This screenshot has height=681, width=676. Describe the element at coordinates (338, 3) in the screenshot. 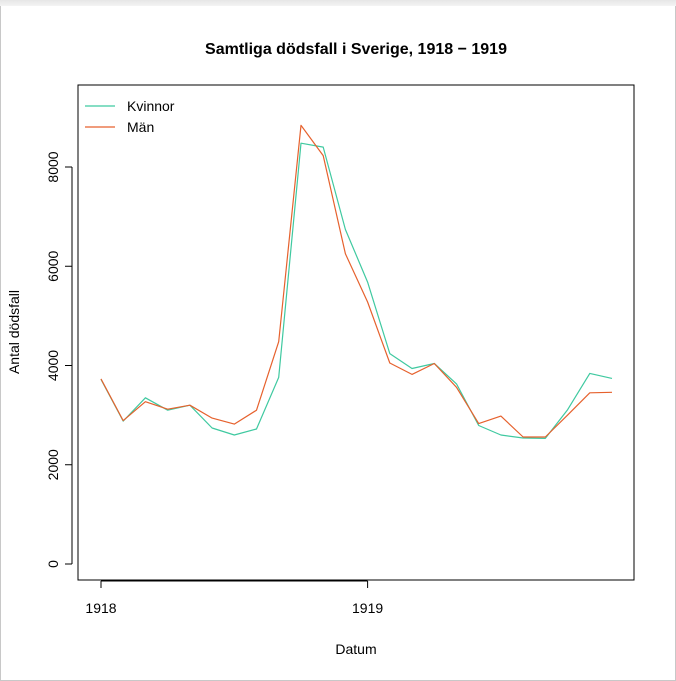

I see `window-top-edge` at that location.